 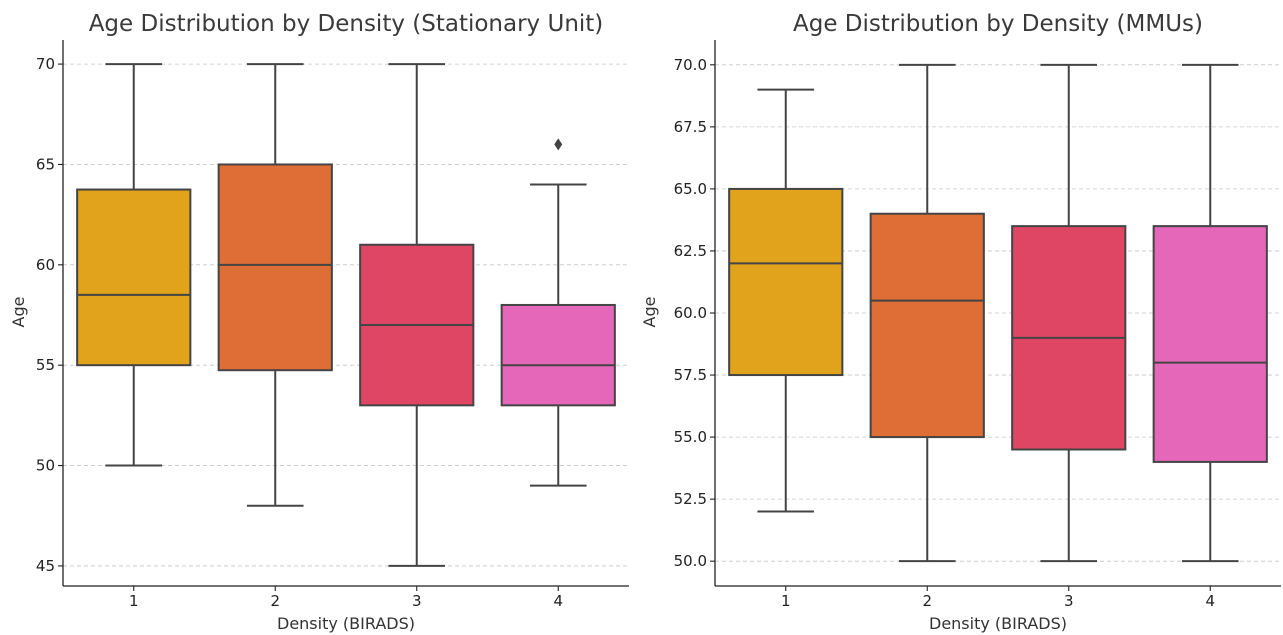 I want to click on chart-title: Age Distribution by Density (MMUs), so click(x=998, y=24).